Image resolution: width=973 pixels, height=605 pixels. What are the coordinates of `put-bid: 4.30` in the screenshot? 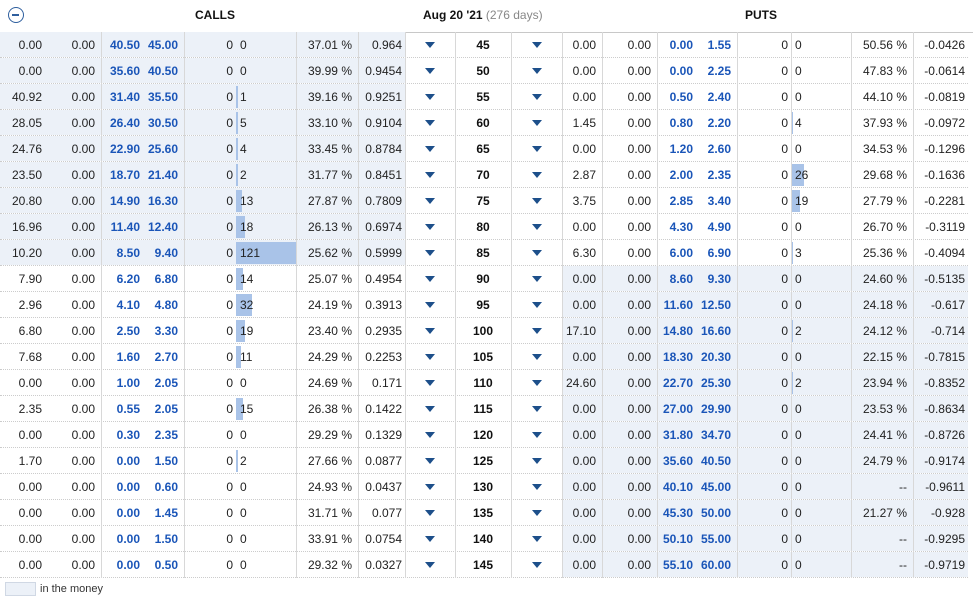 It's located at (681, 227).